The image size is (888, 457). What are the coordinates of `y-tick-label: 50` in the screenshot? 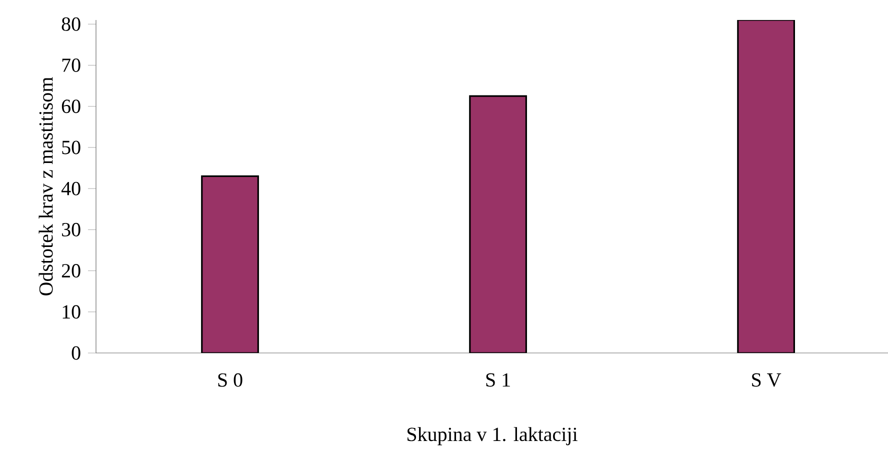 It's located at (71, 147).